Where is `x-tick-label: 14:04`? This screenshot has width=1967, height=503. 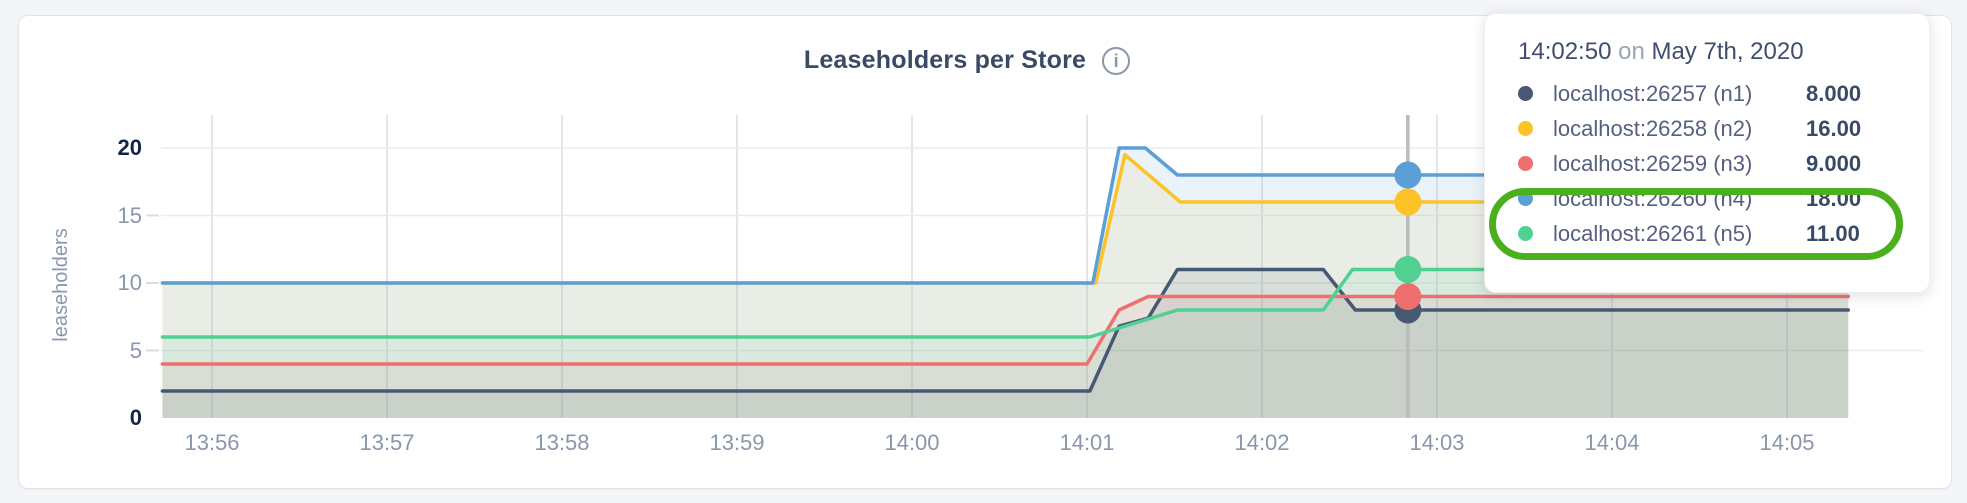
x-tick-label: 14:04 is located at coordinates (1612, 442).